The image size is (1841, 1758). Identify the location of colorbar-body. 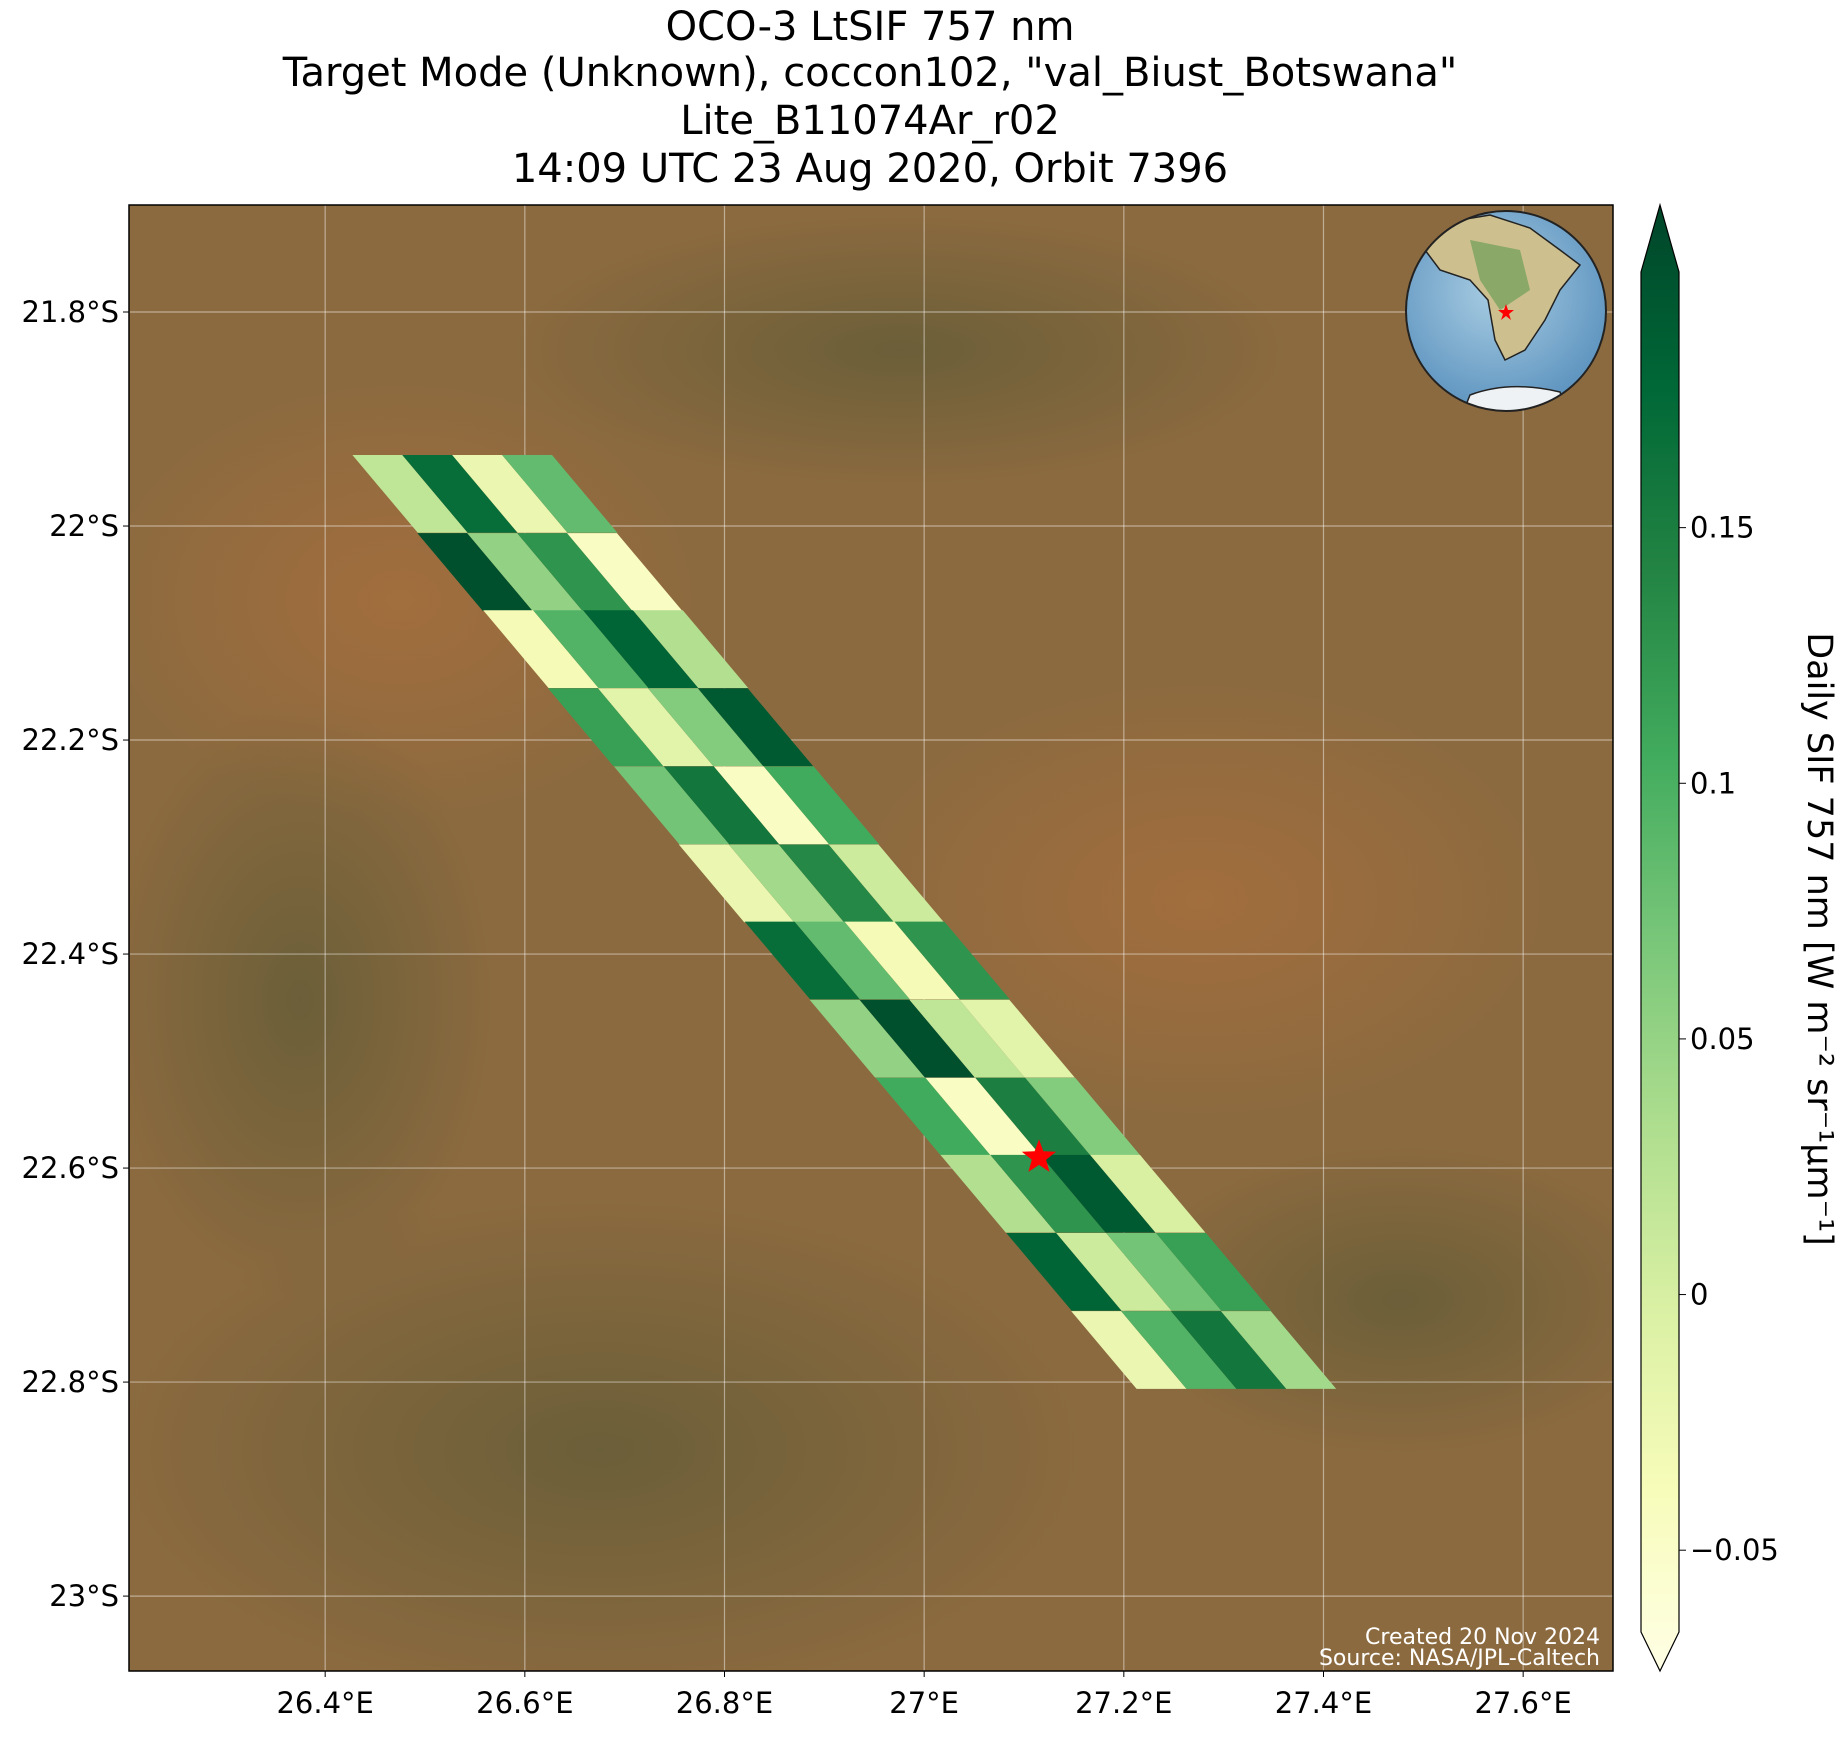
(1660, 937).